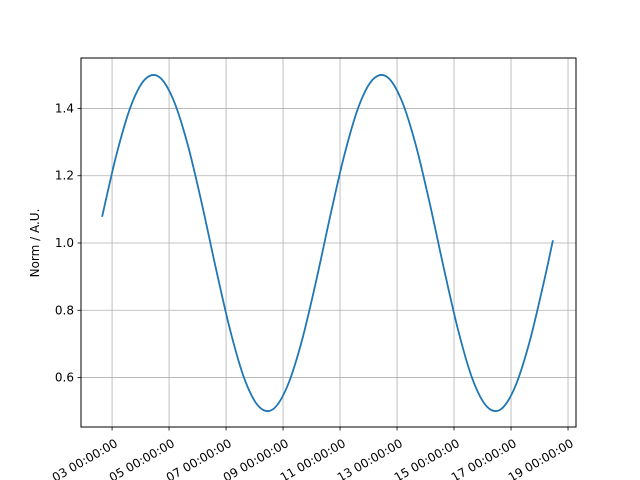  I want to click on y-tick-label: 0.6, so click(64, 378).